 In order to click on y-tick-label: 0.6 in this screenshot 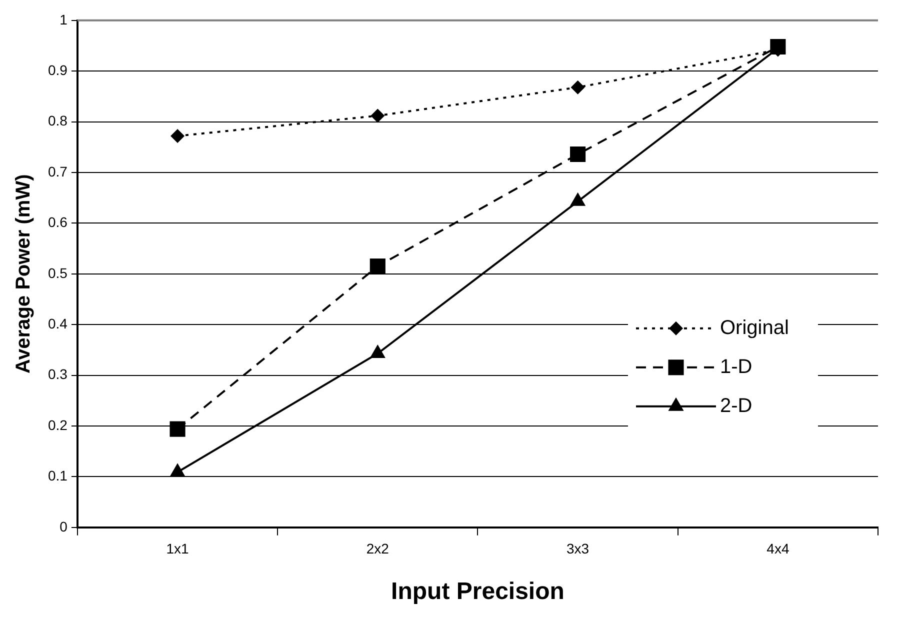, I will do `click(58, 222)`.